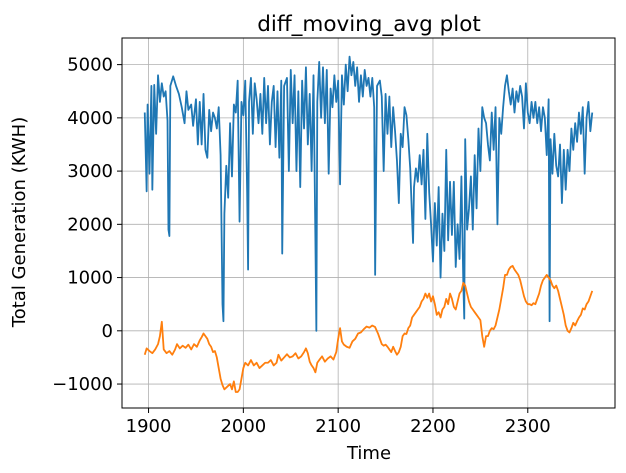 The height and width of the screenshot is (473, 626). I want to click on y-tick-label: 5000, so click(90, 65).